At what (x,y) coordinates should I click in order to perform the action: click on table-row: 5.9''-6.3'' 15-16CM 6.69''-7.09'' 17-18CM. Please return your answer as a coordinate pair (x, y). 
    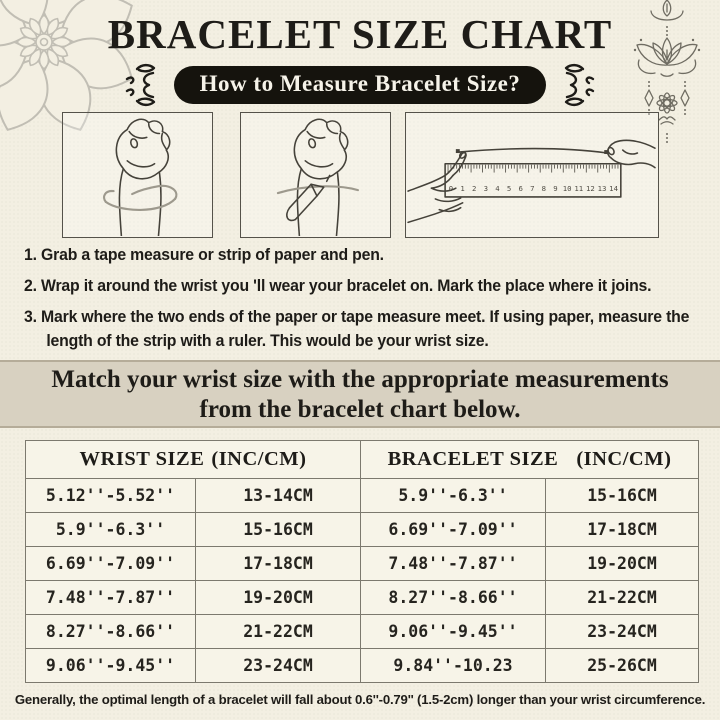
    Looking at the image, I should click on (362, 529).